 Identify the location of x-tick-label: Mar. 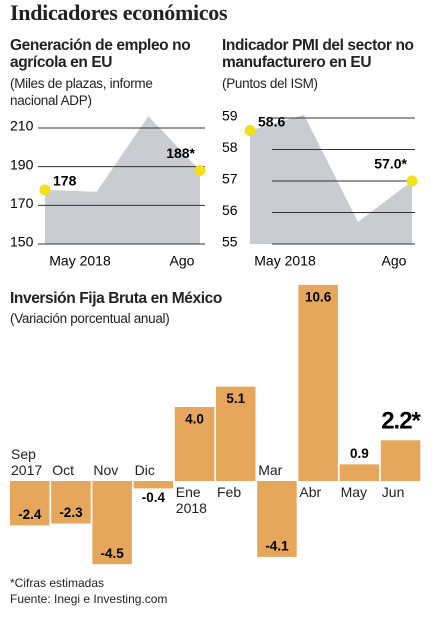
(270, 470).